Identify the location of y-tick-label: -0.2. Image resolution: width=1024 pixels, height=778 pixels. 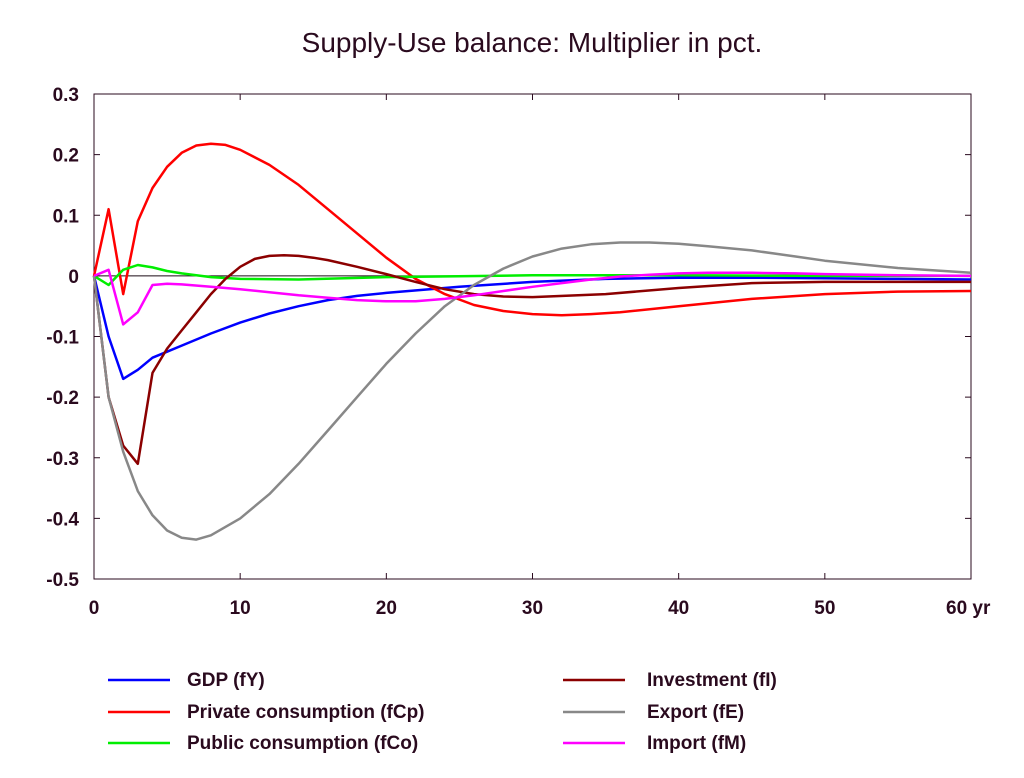
(62, 398).